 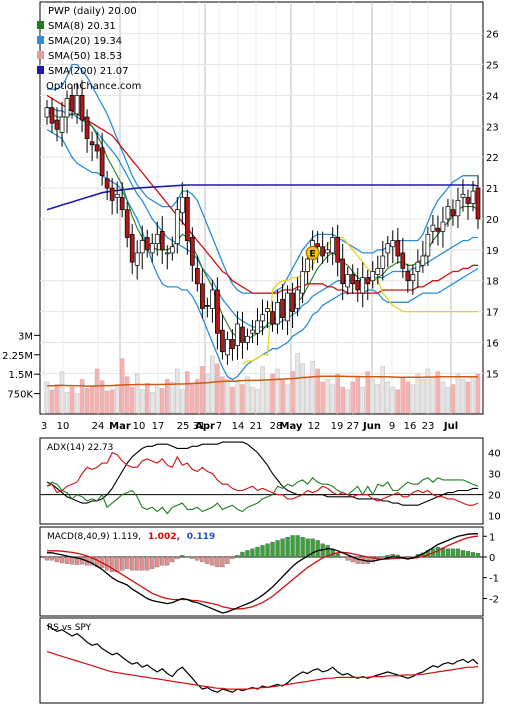 I want to click on volume-tick-label: 3M, so click(x=25, y=336).